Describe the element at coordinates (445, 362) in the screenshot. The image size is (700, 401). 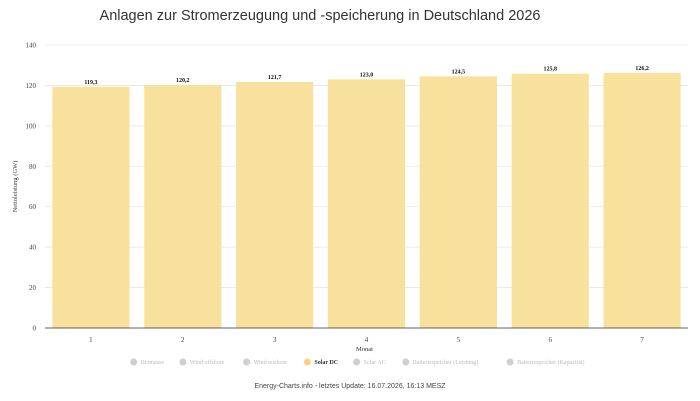
I see `legend-label: Batteriespeicher (Leistung)` at that location.